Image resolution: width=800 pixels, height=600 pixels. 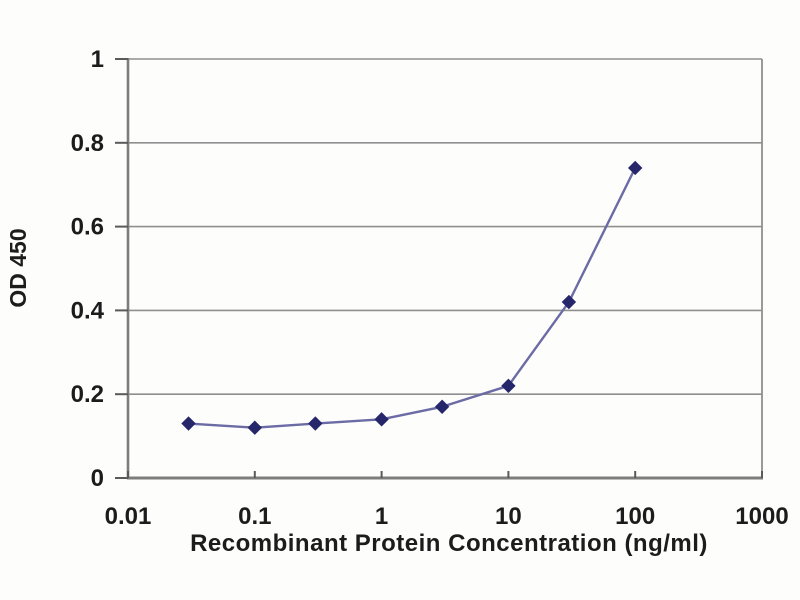 What do you see at coordinates (87, 394) in the screenshot?
I see `y-tick-label: 0.2` at bounding box center [87, 394].